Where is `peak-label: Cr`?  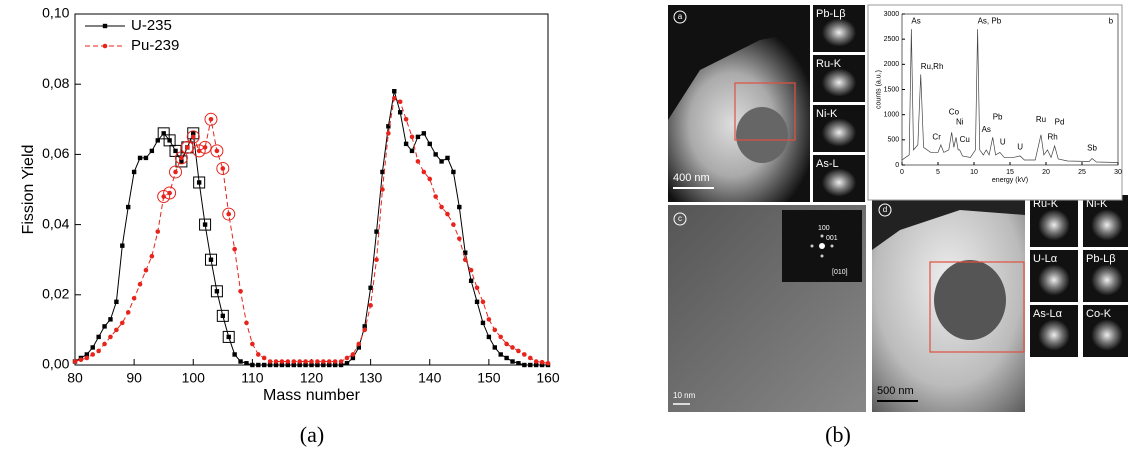
peak-label: Cr is located at coordinates (936, 136).